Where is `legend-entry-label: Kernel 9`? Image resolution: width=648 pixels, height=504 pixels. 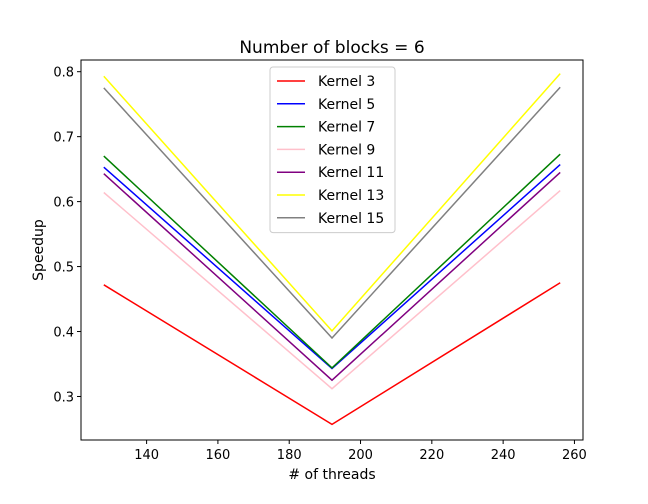
legend-entry-label: Kernel 9 is located at coordinates (346, 150).